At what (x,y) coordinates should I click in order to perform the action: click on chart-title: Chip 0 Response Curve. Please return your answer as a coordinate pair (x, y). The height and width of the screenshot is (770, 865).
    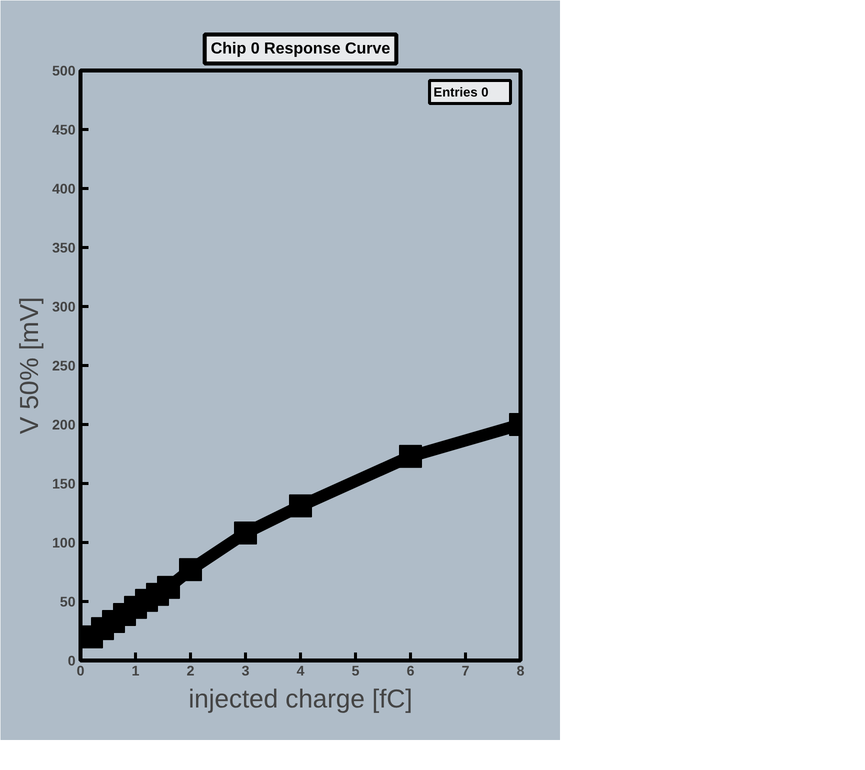
    Looking at the image, I should click on (300, 49).